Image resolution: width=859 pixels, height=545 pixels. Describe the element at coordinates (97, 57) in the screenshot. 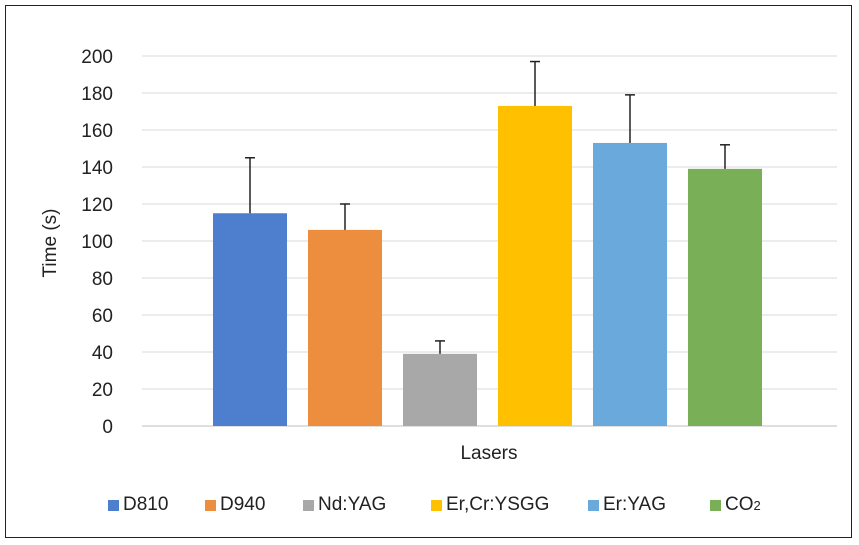

I see `y-tick-label: 200` at that location.